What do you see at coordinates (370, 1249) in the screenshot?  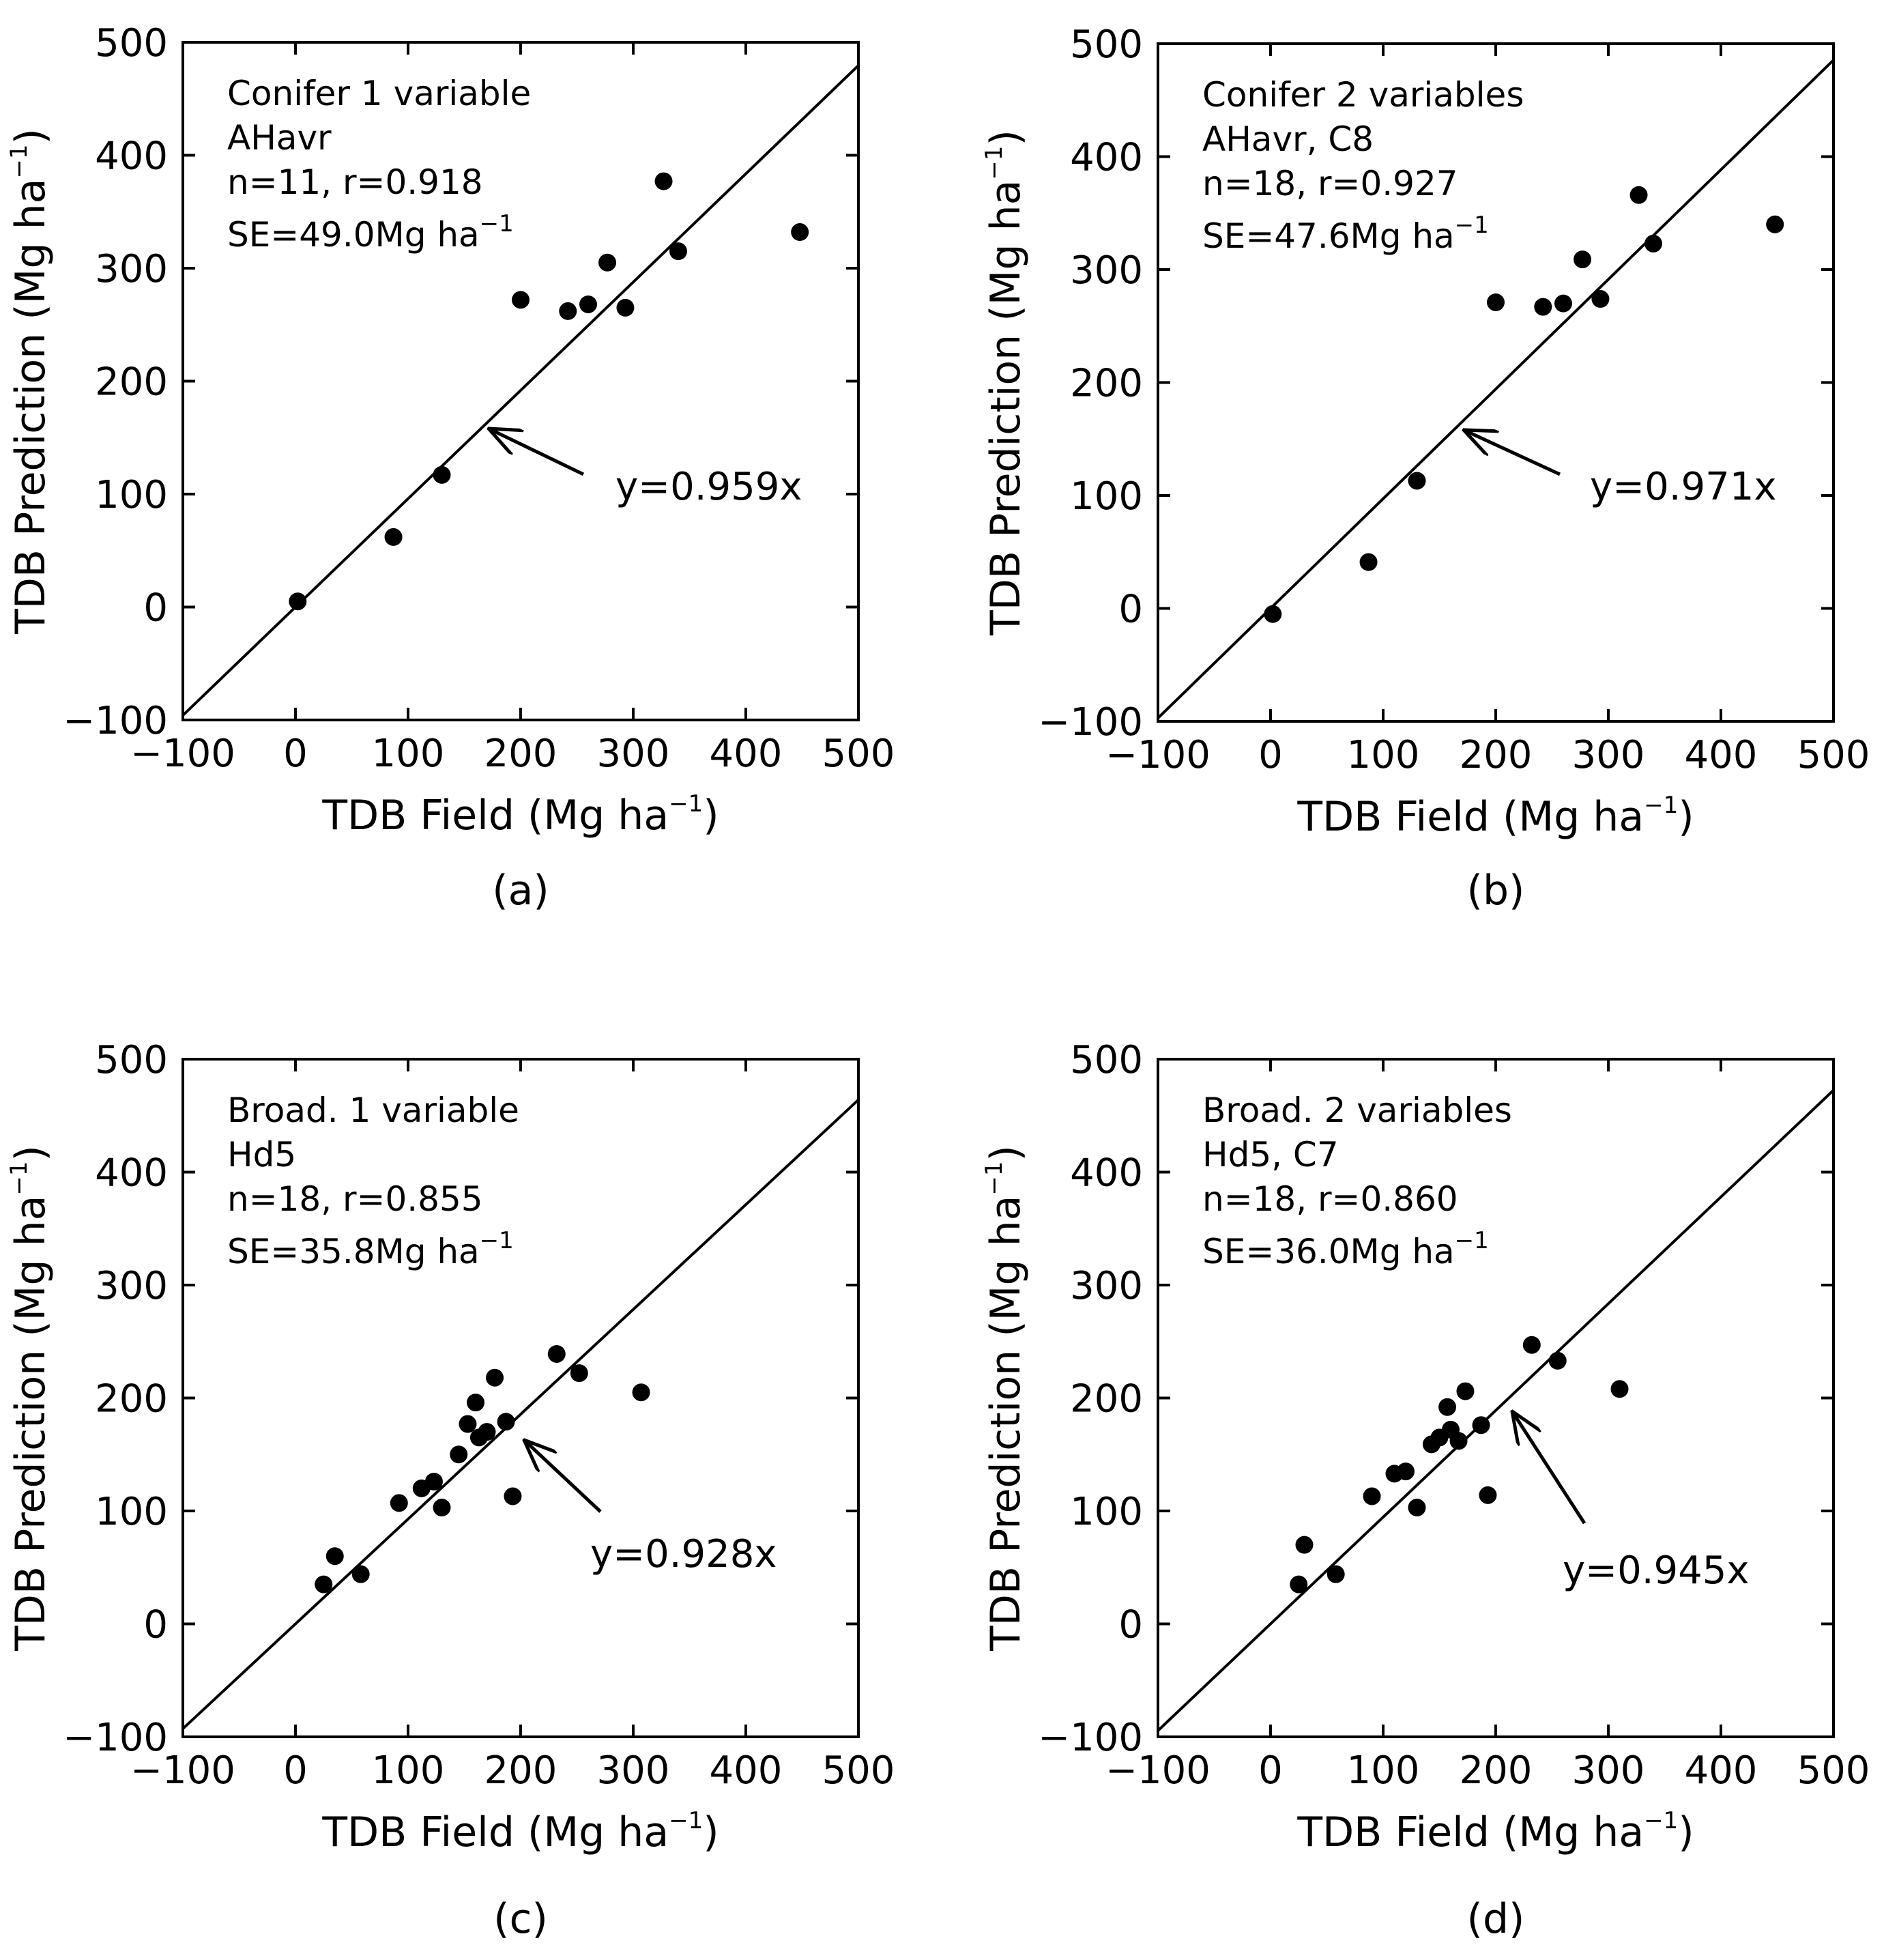 I see `annotation-se: SE=35.8Mg ha−1` at bounding box center [370, 1249].